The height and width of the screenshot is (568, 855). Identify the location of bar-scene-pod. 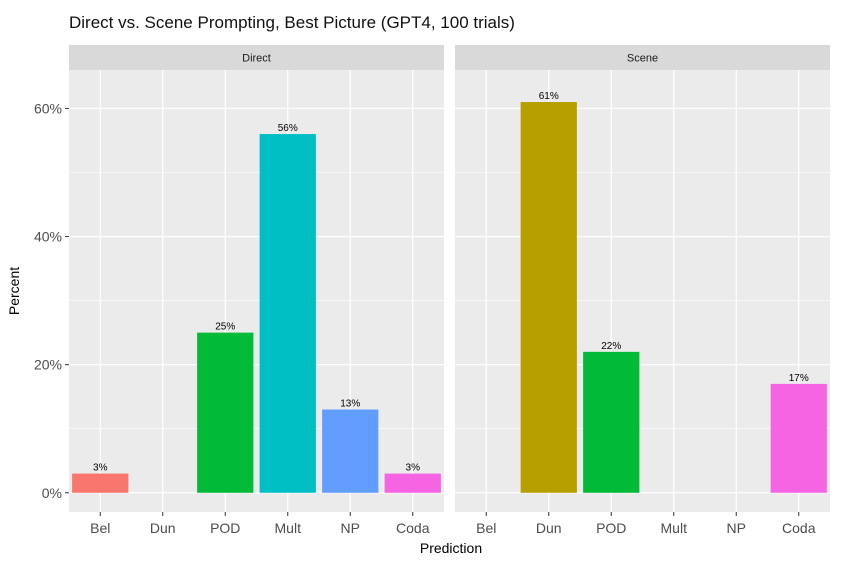
(611, 422).